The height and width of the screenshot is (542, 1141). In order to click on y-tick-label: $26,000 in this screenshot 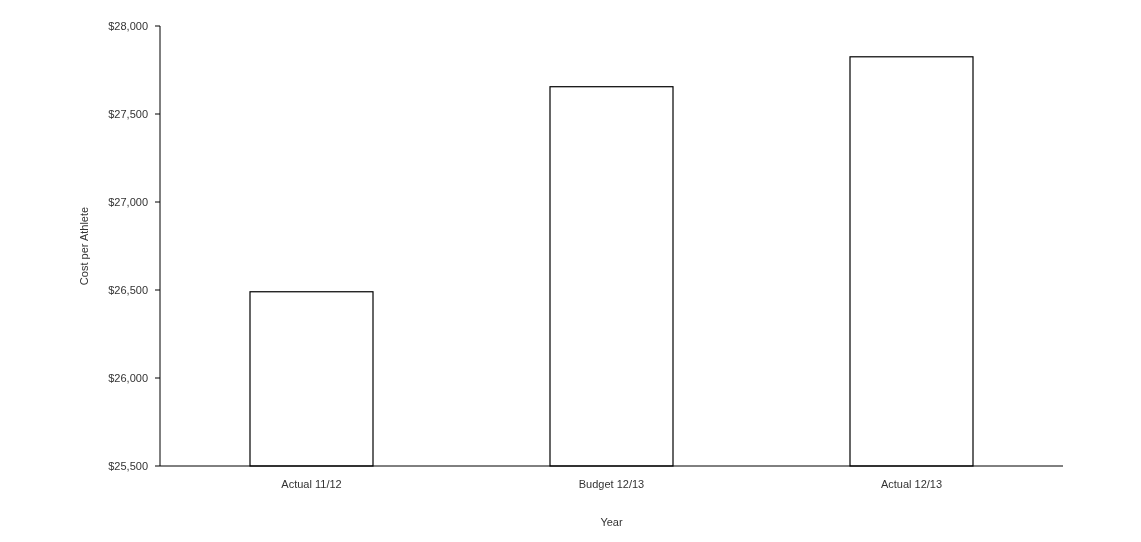, I will do `click(128, 377)`.